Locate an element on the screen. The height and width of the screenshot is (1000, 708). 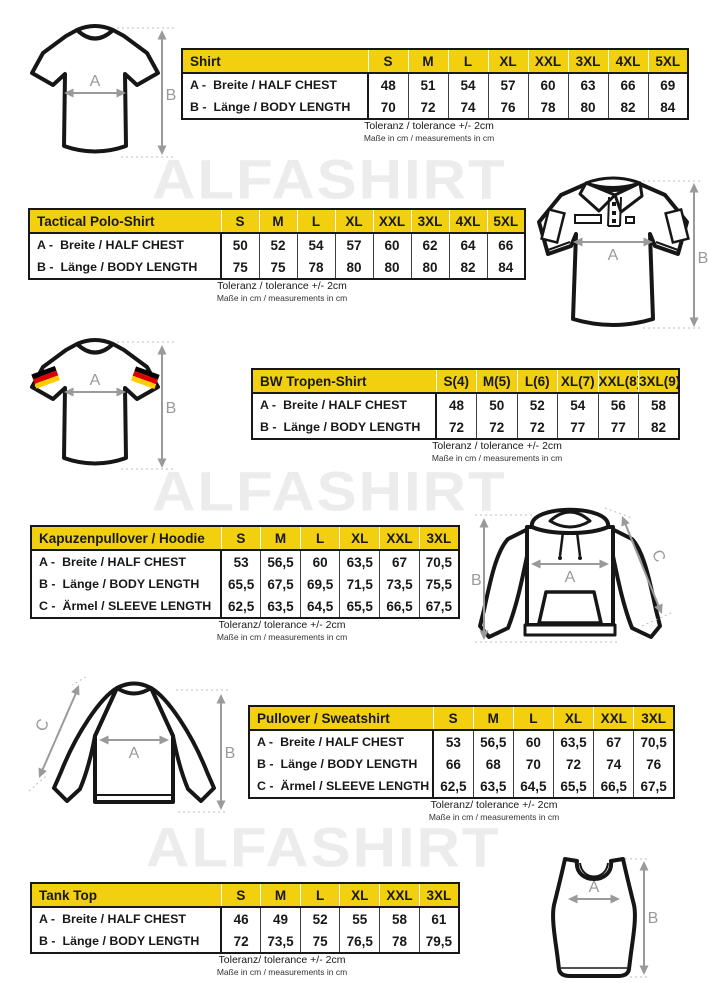
measure-row: B - Länge / BODY LENGTH 70 72 74 76 78 80 82 84 is located at coordinates (435, 107).